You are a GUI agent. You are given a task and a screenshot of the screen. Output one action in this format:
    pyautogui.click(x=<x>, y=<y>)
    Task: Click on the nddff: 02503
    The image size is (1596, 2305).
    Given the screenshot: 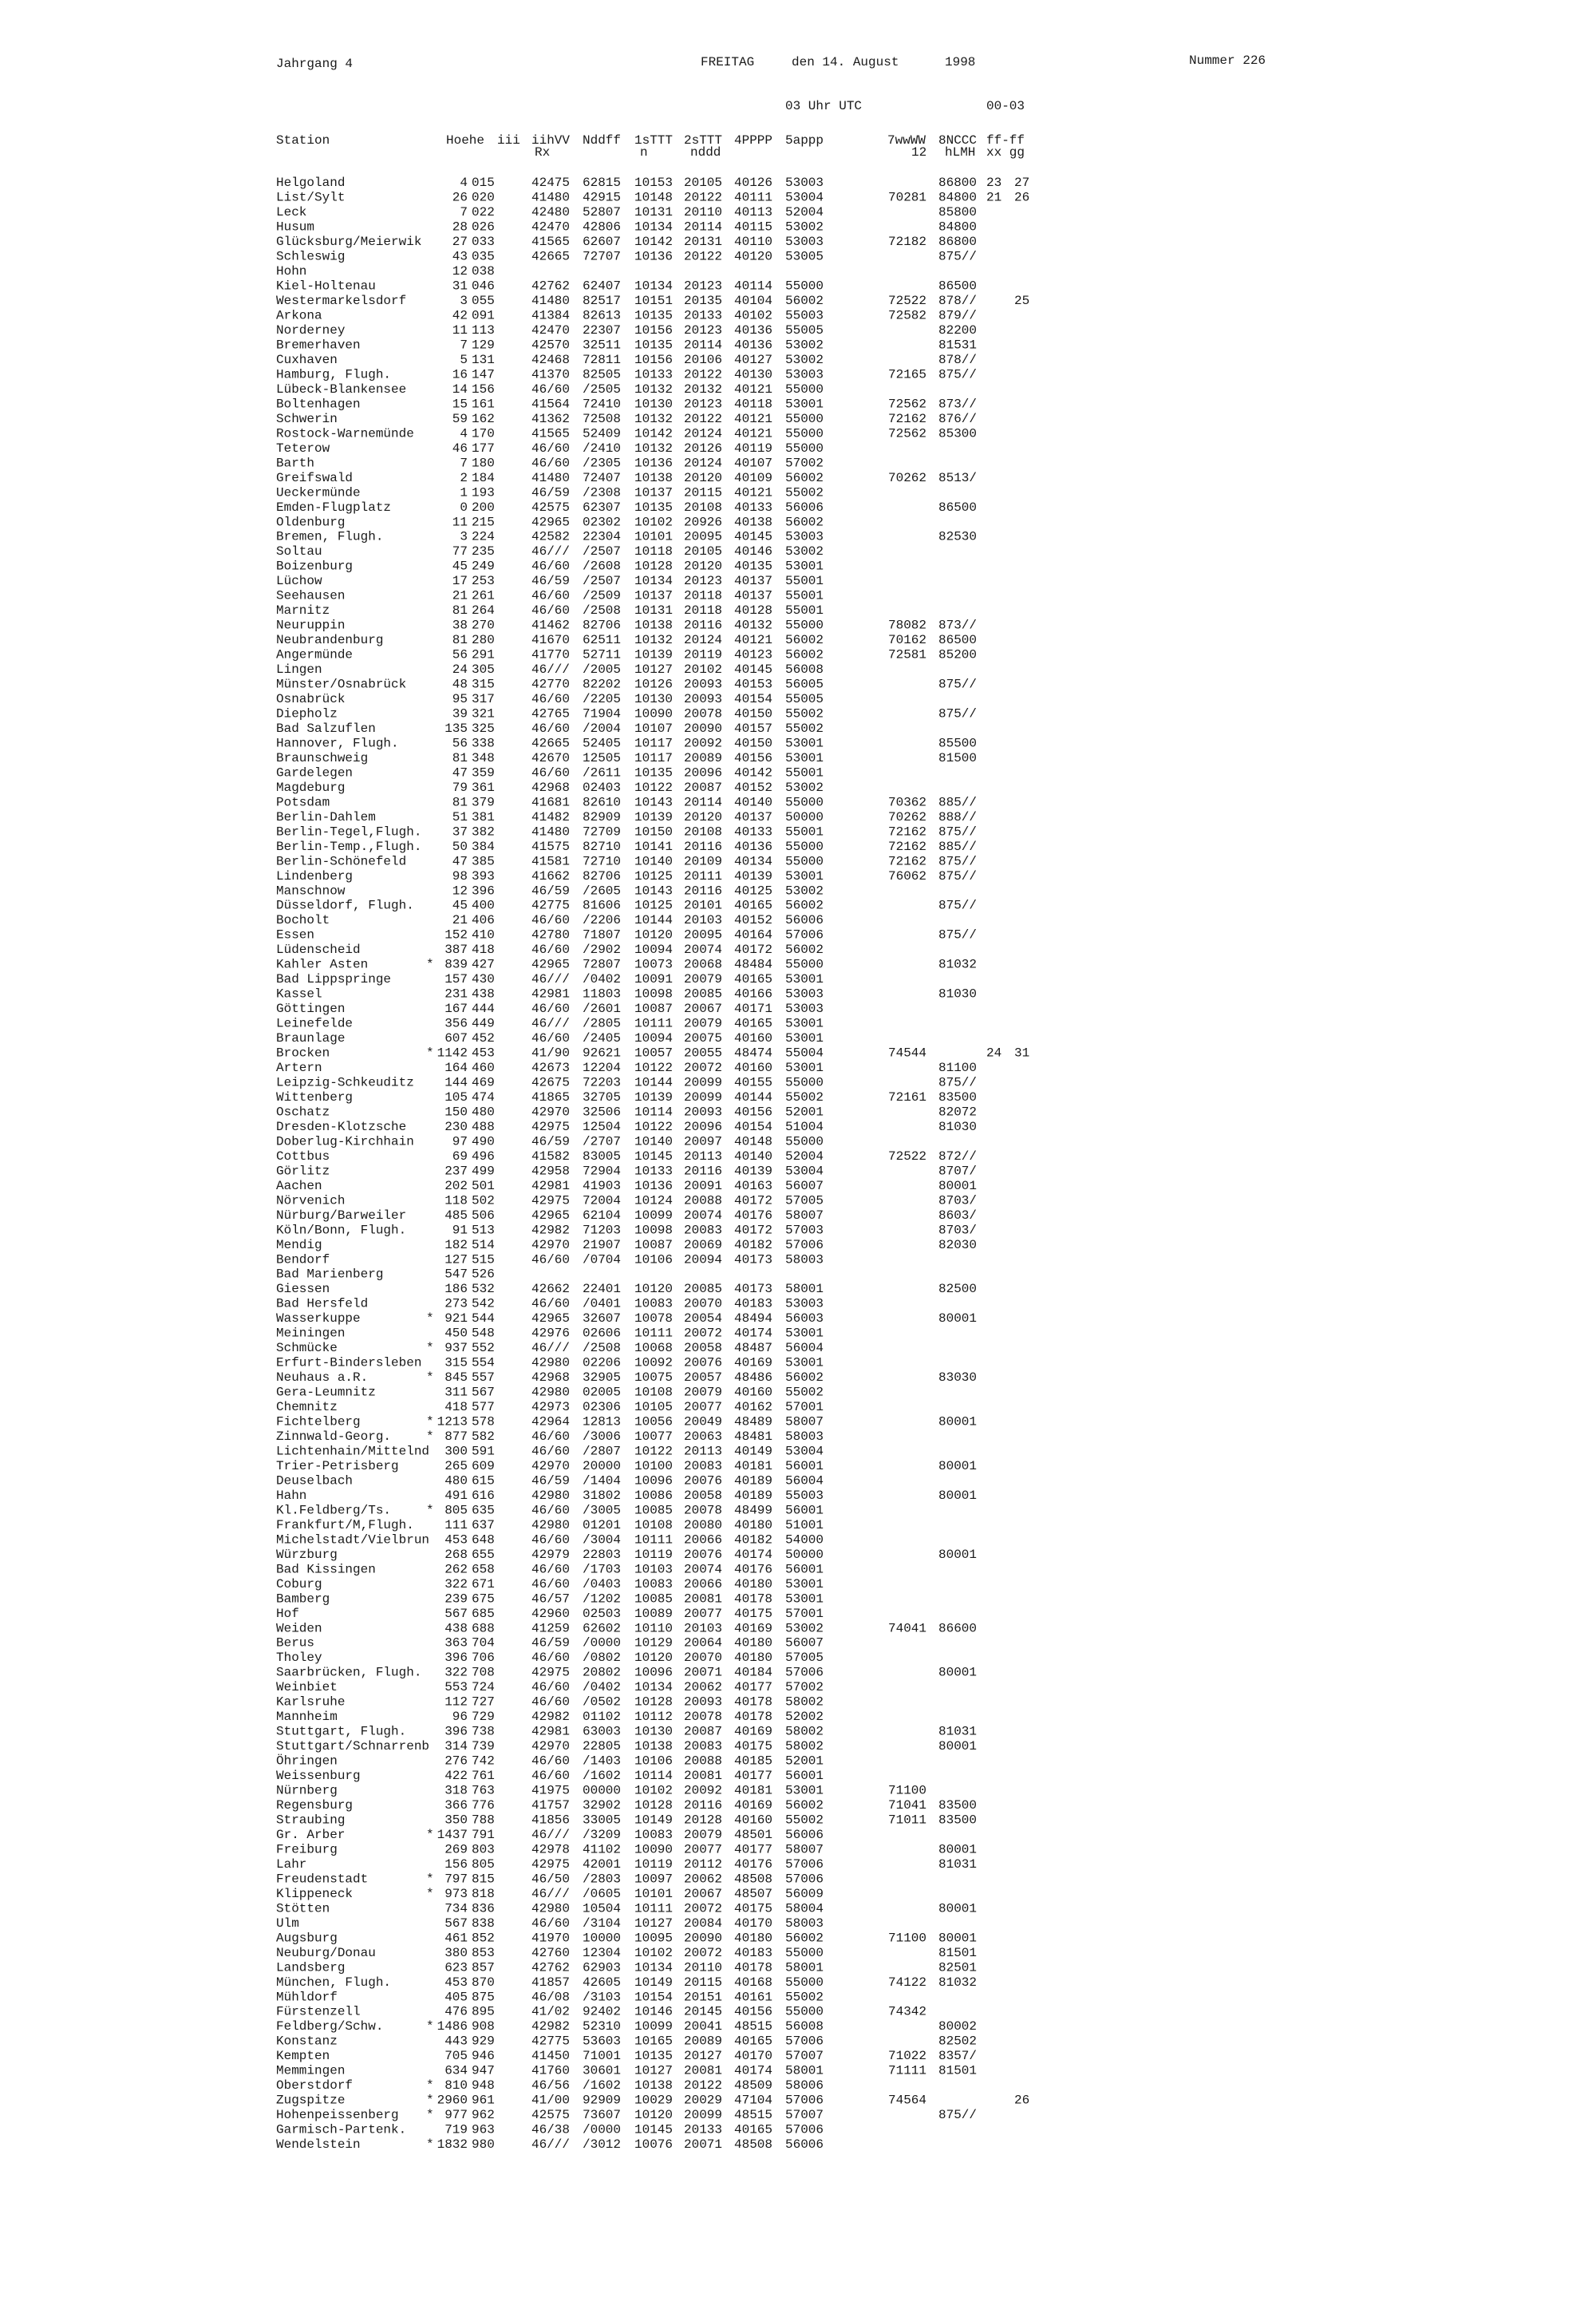 What is the action you would take?
    pyautogui.click(x=602, y=1614)
    